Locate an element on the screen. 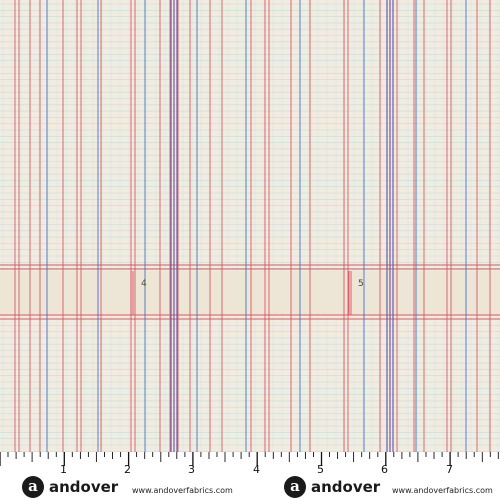  ruler-label-2: 2 is located at coordinates (127, 469).